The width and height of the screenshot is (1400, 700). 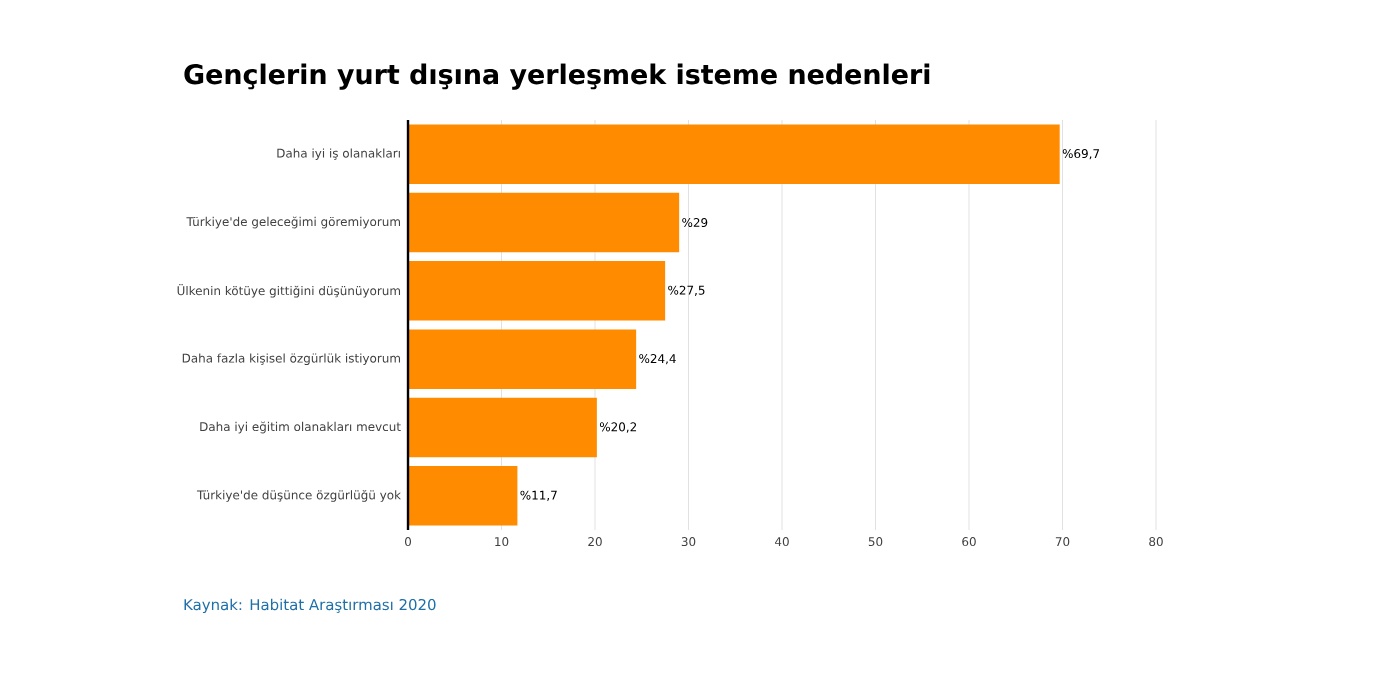 What do you see at coordinates (557, 76) in the screenshot?
I see `chart-title: Gençlerin yurt dışına yerleşmek isteme nedenleri` at bounding box center [557, 76].